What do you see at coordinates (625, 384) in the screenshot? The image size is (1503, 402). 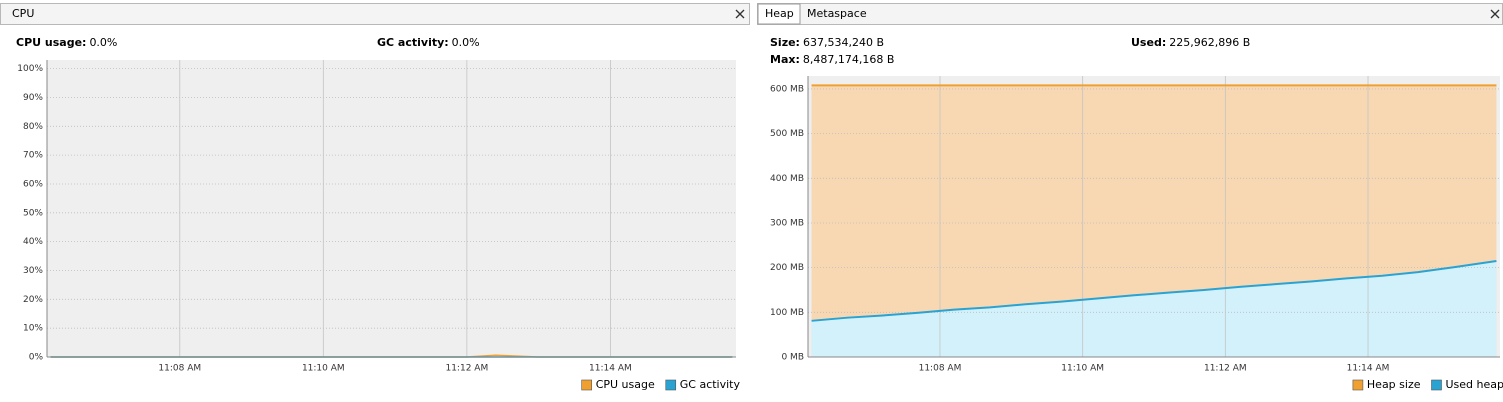 I see `legend-label: CPU usage` at bounding box center [625, 384].